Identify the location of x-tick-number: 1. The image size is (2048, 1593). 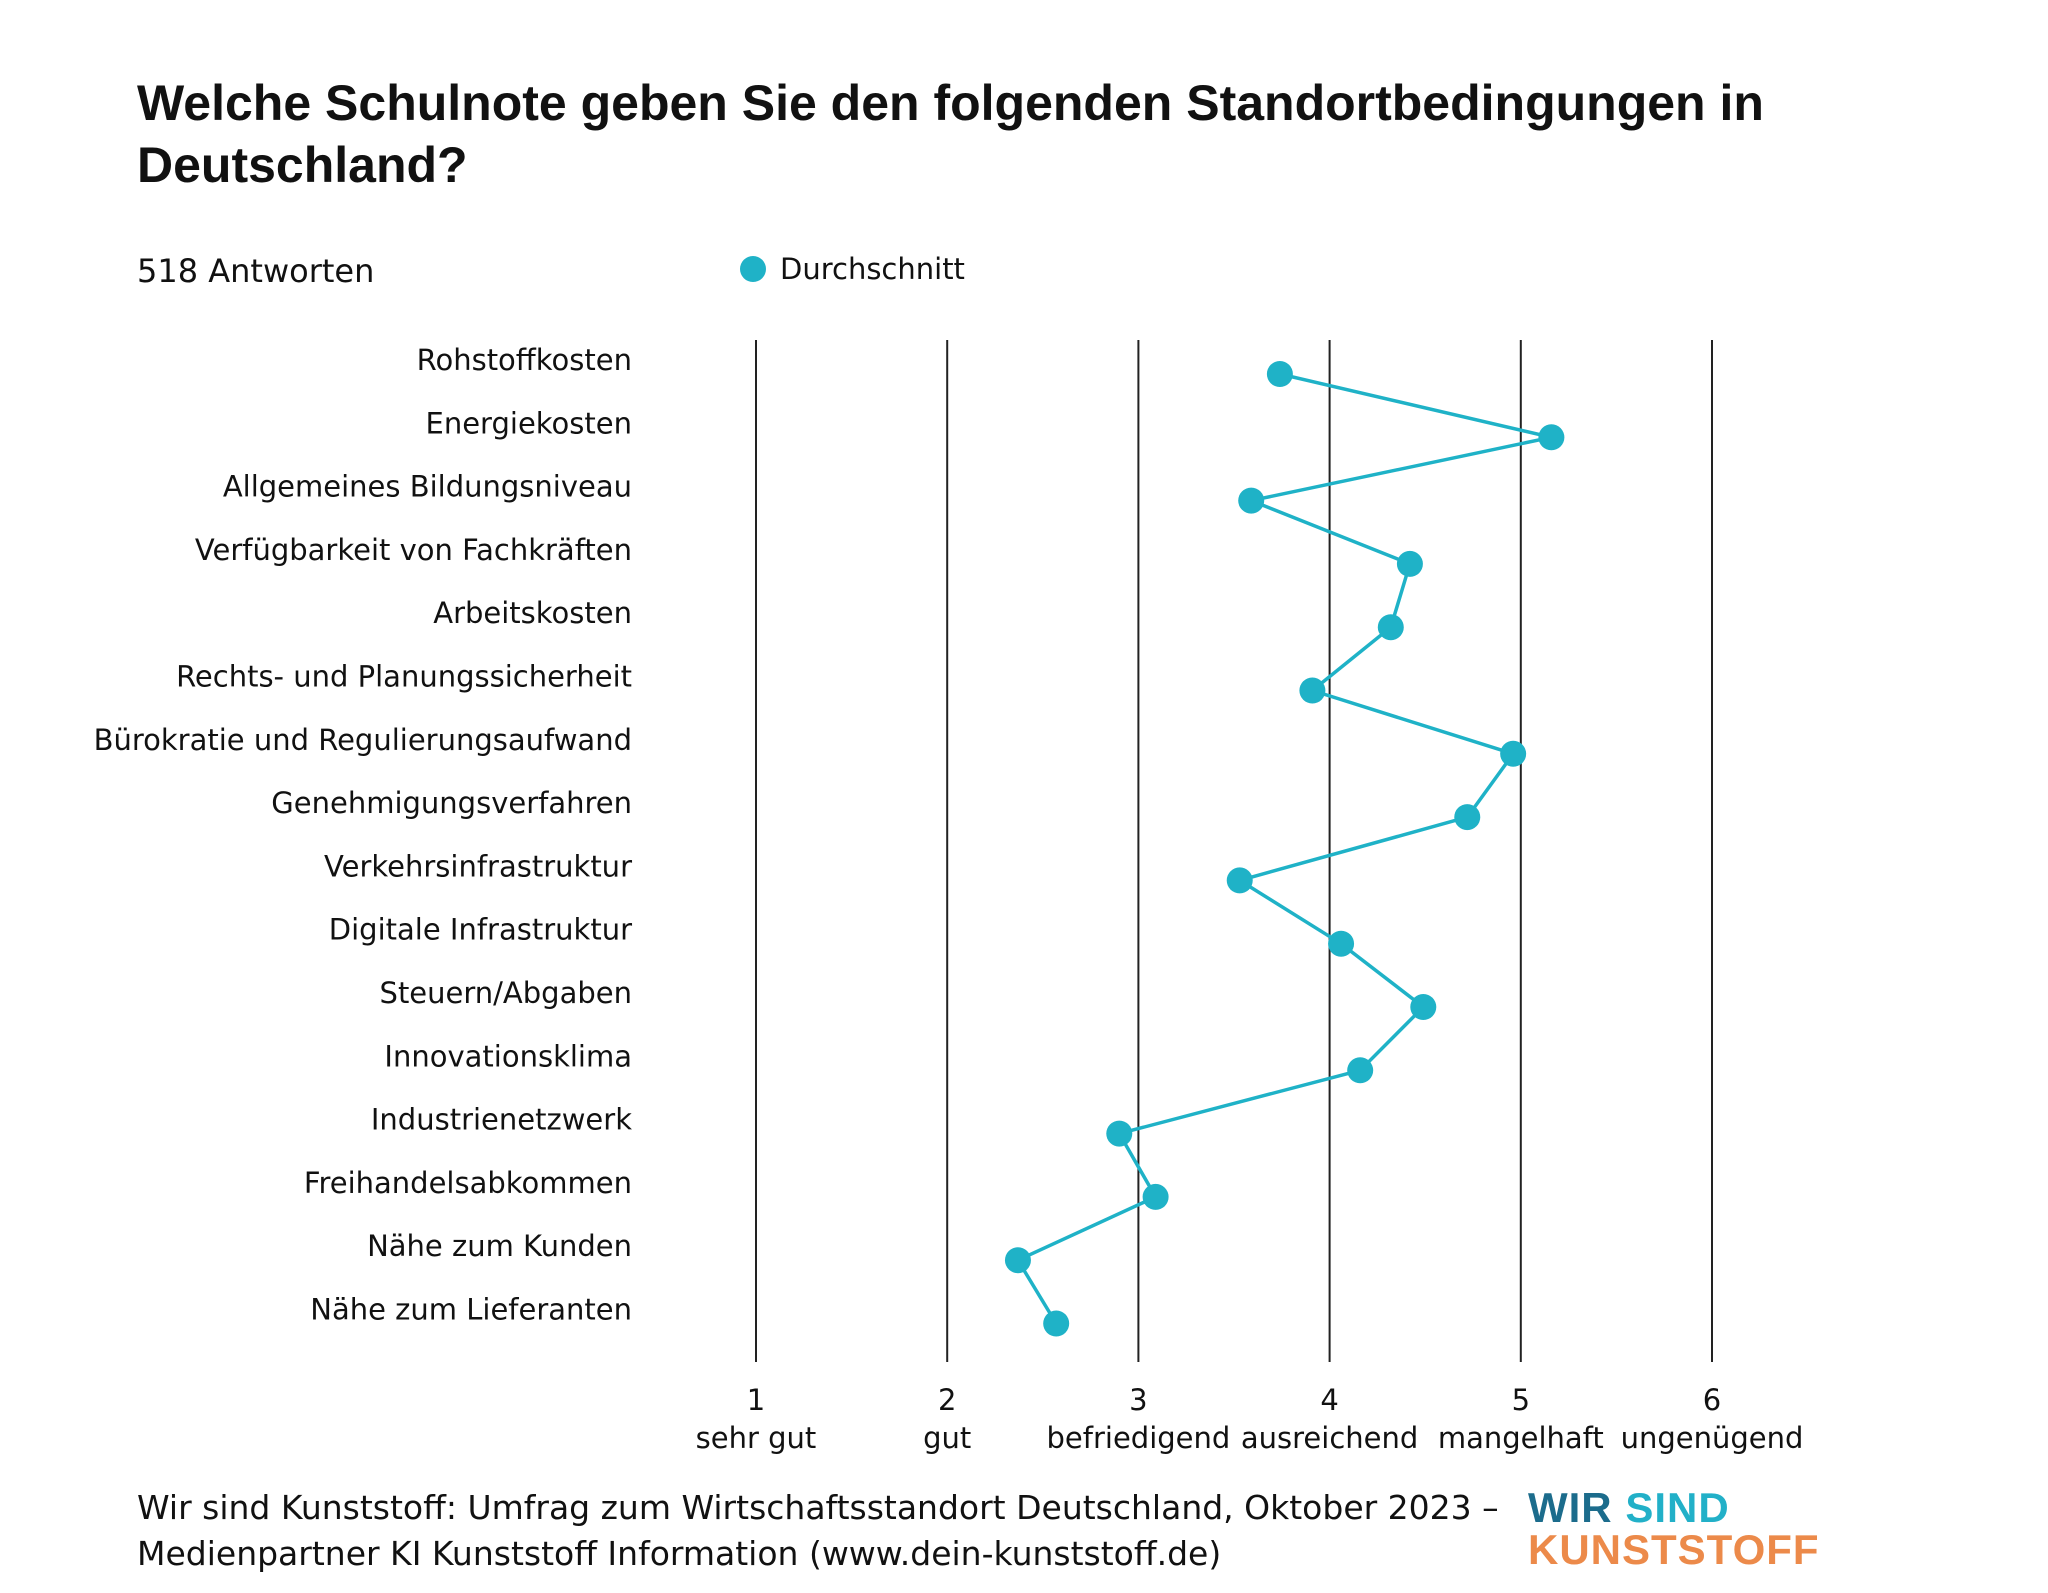
(756, 1400).